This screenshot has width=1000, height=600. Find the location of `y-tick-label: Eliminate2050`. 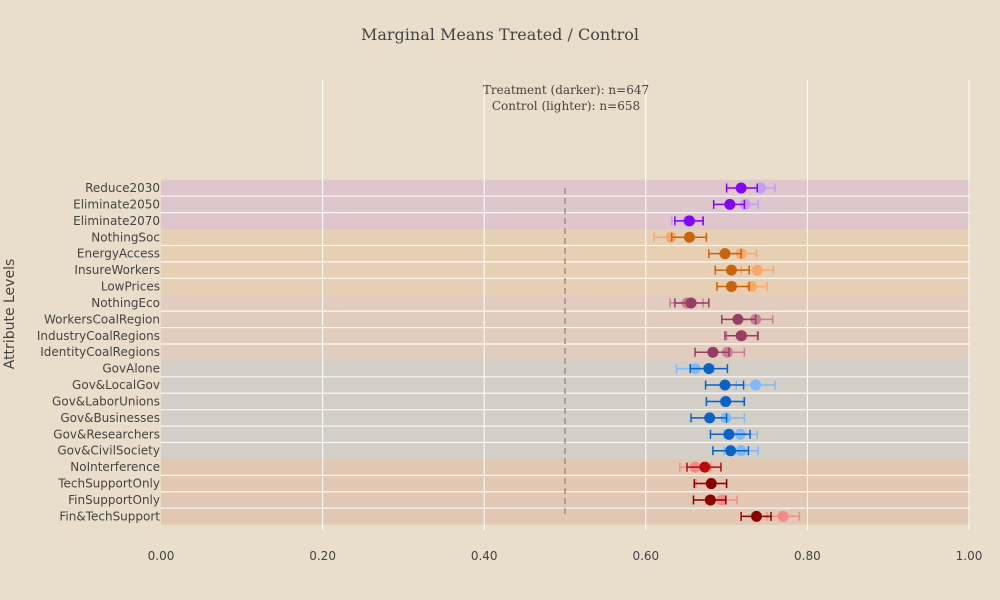

y-tick-label: Eliminate2050 is located at coordinates (116, 204).